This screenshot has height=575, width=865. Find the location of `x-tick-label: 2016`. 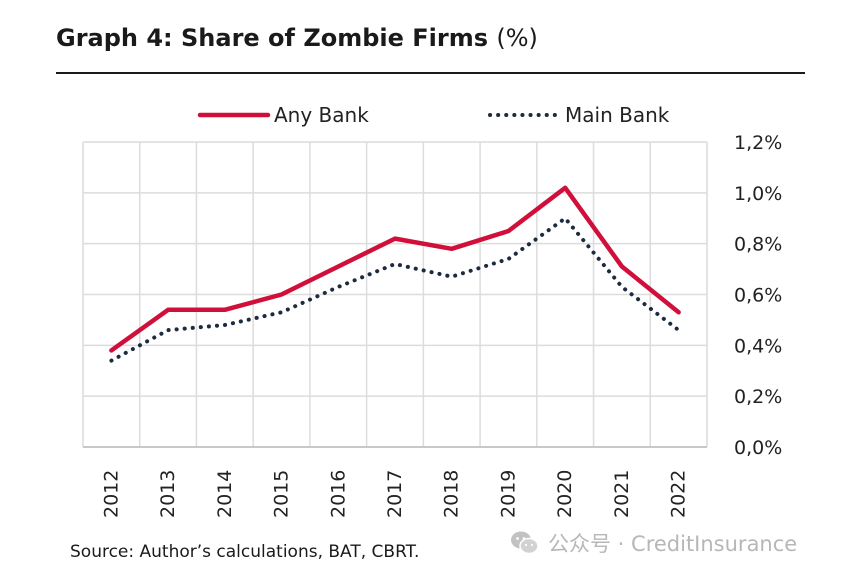

x-tick-label: 2016 is located at coordinates (338, 494).